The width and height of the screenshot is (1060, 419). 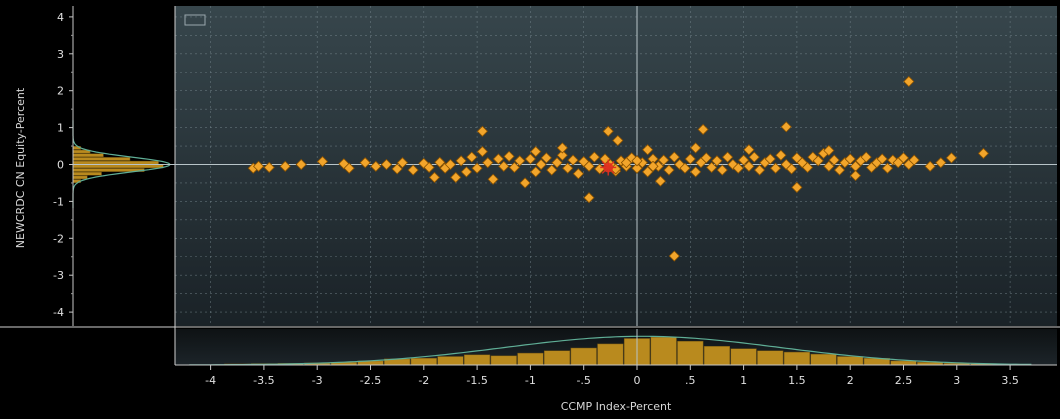 I want to click on x-tick-label: -3.5, so click(x=263, y=380).